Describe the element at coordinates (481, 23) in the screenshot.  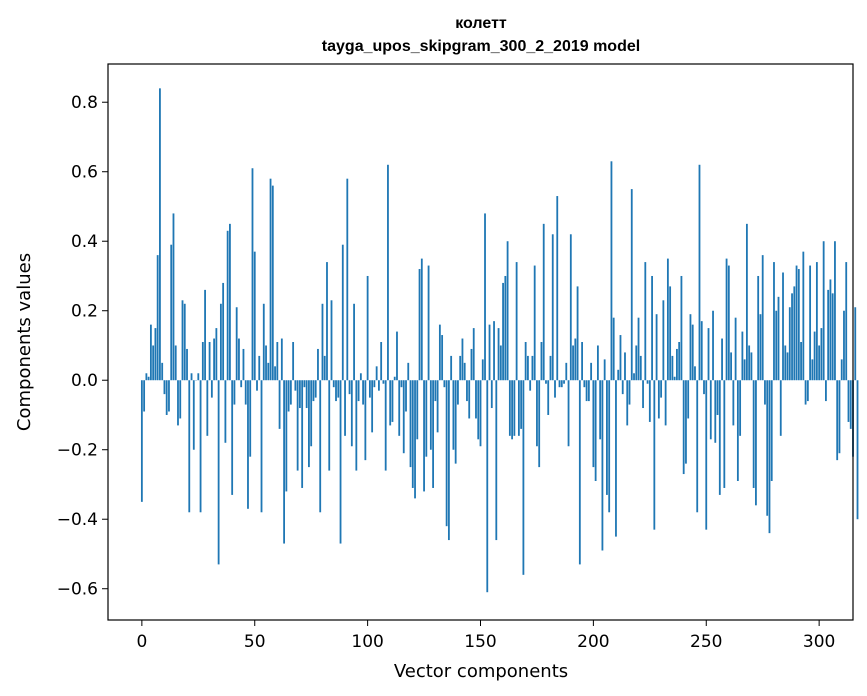
I see `chart-title-line1: колетт` at that location.